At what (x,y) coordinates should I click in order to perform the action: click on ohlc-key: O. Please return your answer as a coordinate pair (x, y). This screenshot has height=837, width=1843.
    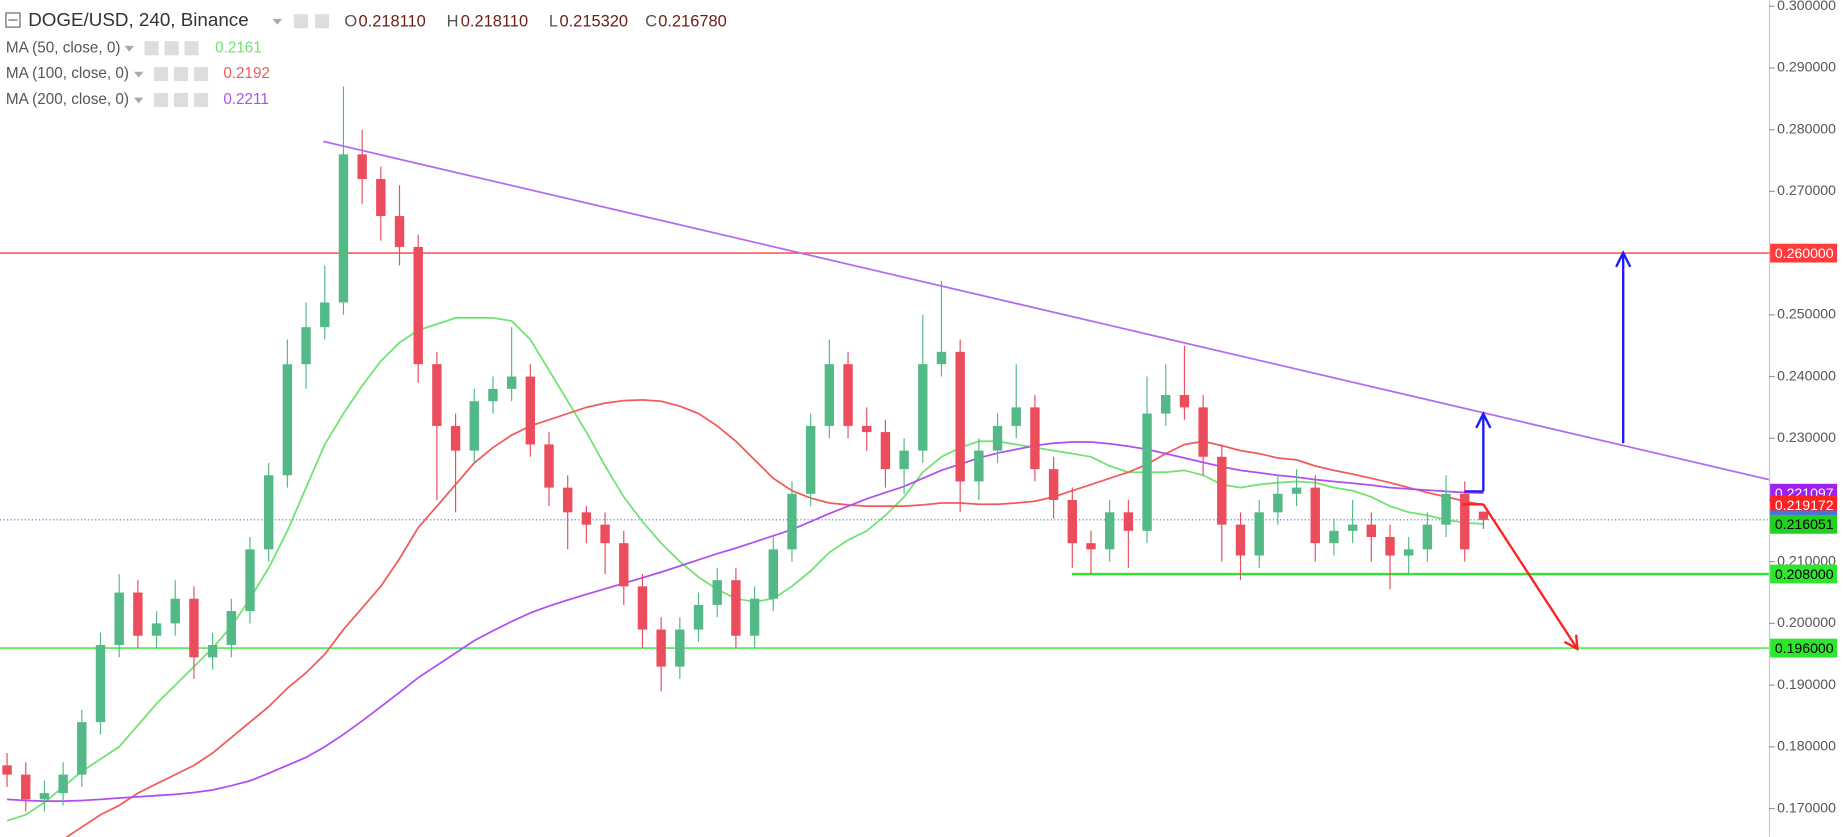
    Looking at the image, I should click on (350, 22).